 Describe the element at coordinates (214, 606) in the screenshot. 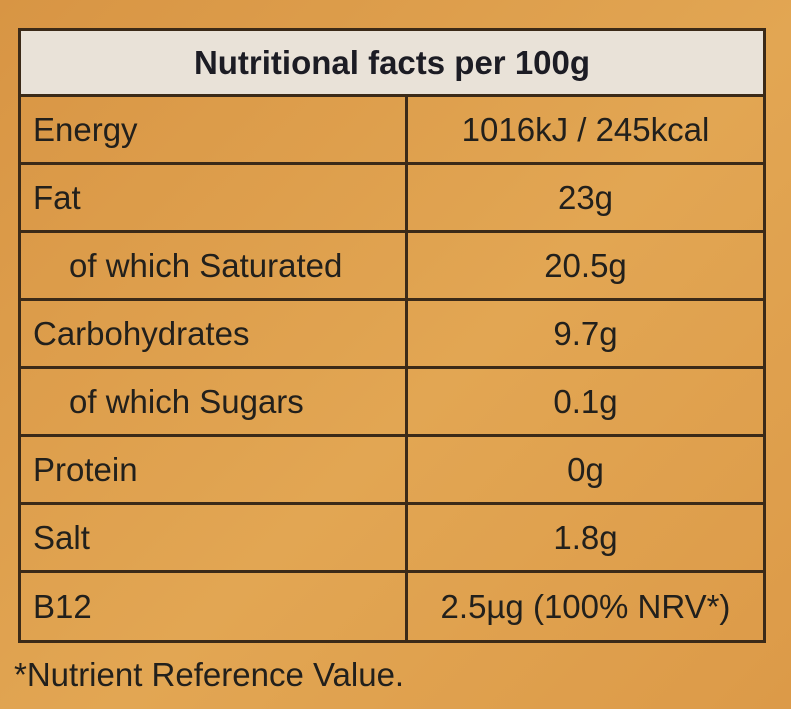

I see `nutrient-name: B12` at that location.